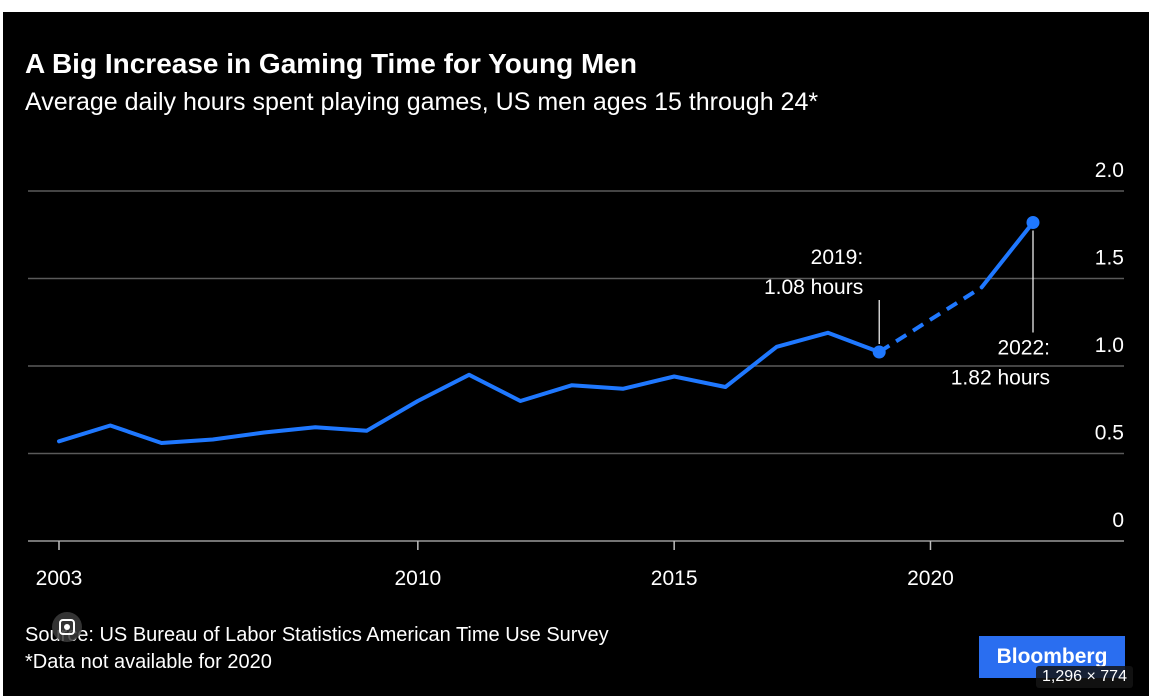 The width and height of the screenshot is (1152, 696). What do you see at coordinates (1118, 520) in the screenshot?
I see `y-tick-label: 0` at bounding box center [1118, 520].